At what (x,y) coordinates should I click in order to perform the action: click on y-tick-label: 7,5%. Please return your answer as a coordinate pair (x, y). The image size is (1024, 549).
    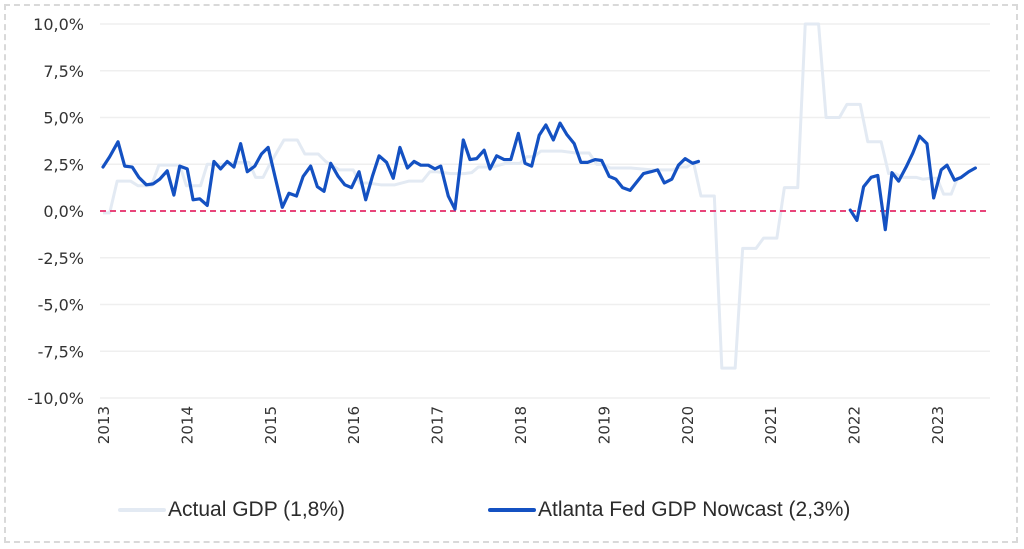
    Looking at the image, I should click on (63, 71).